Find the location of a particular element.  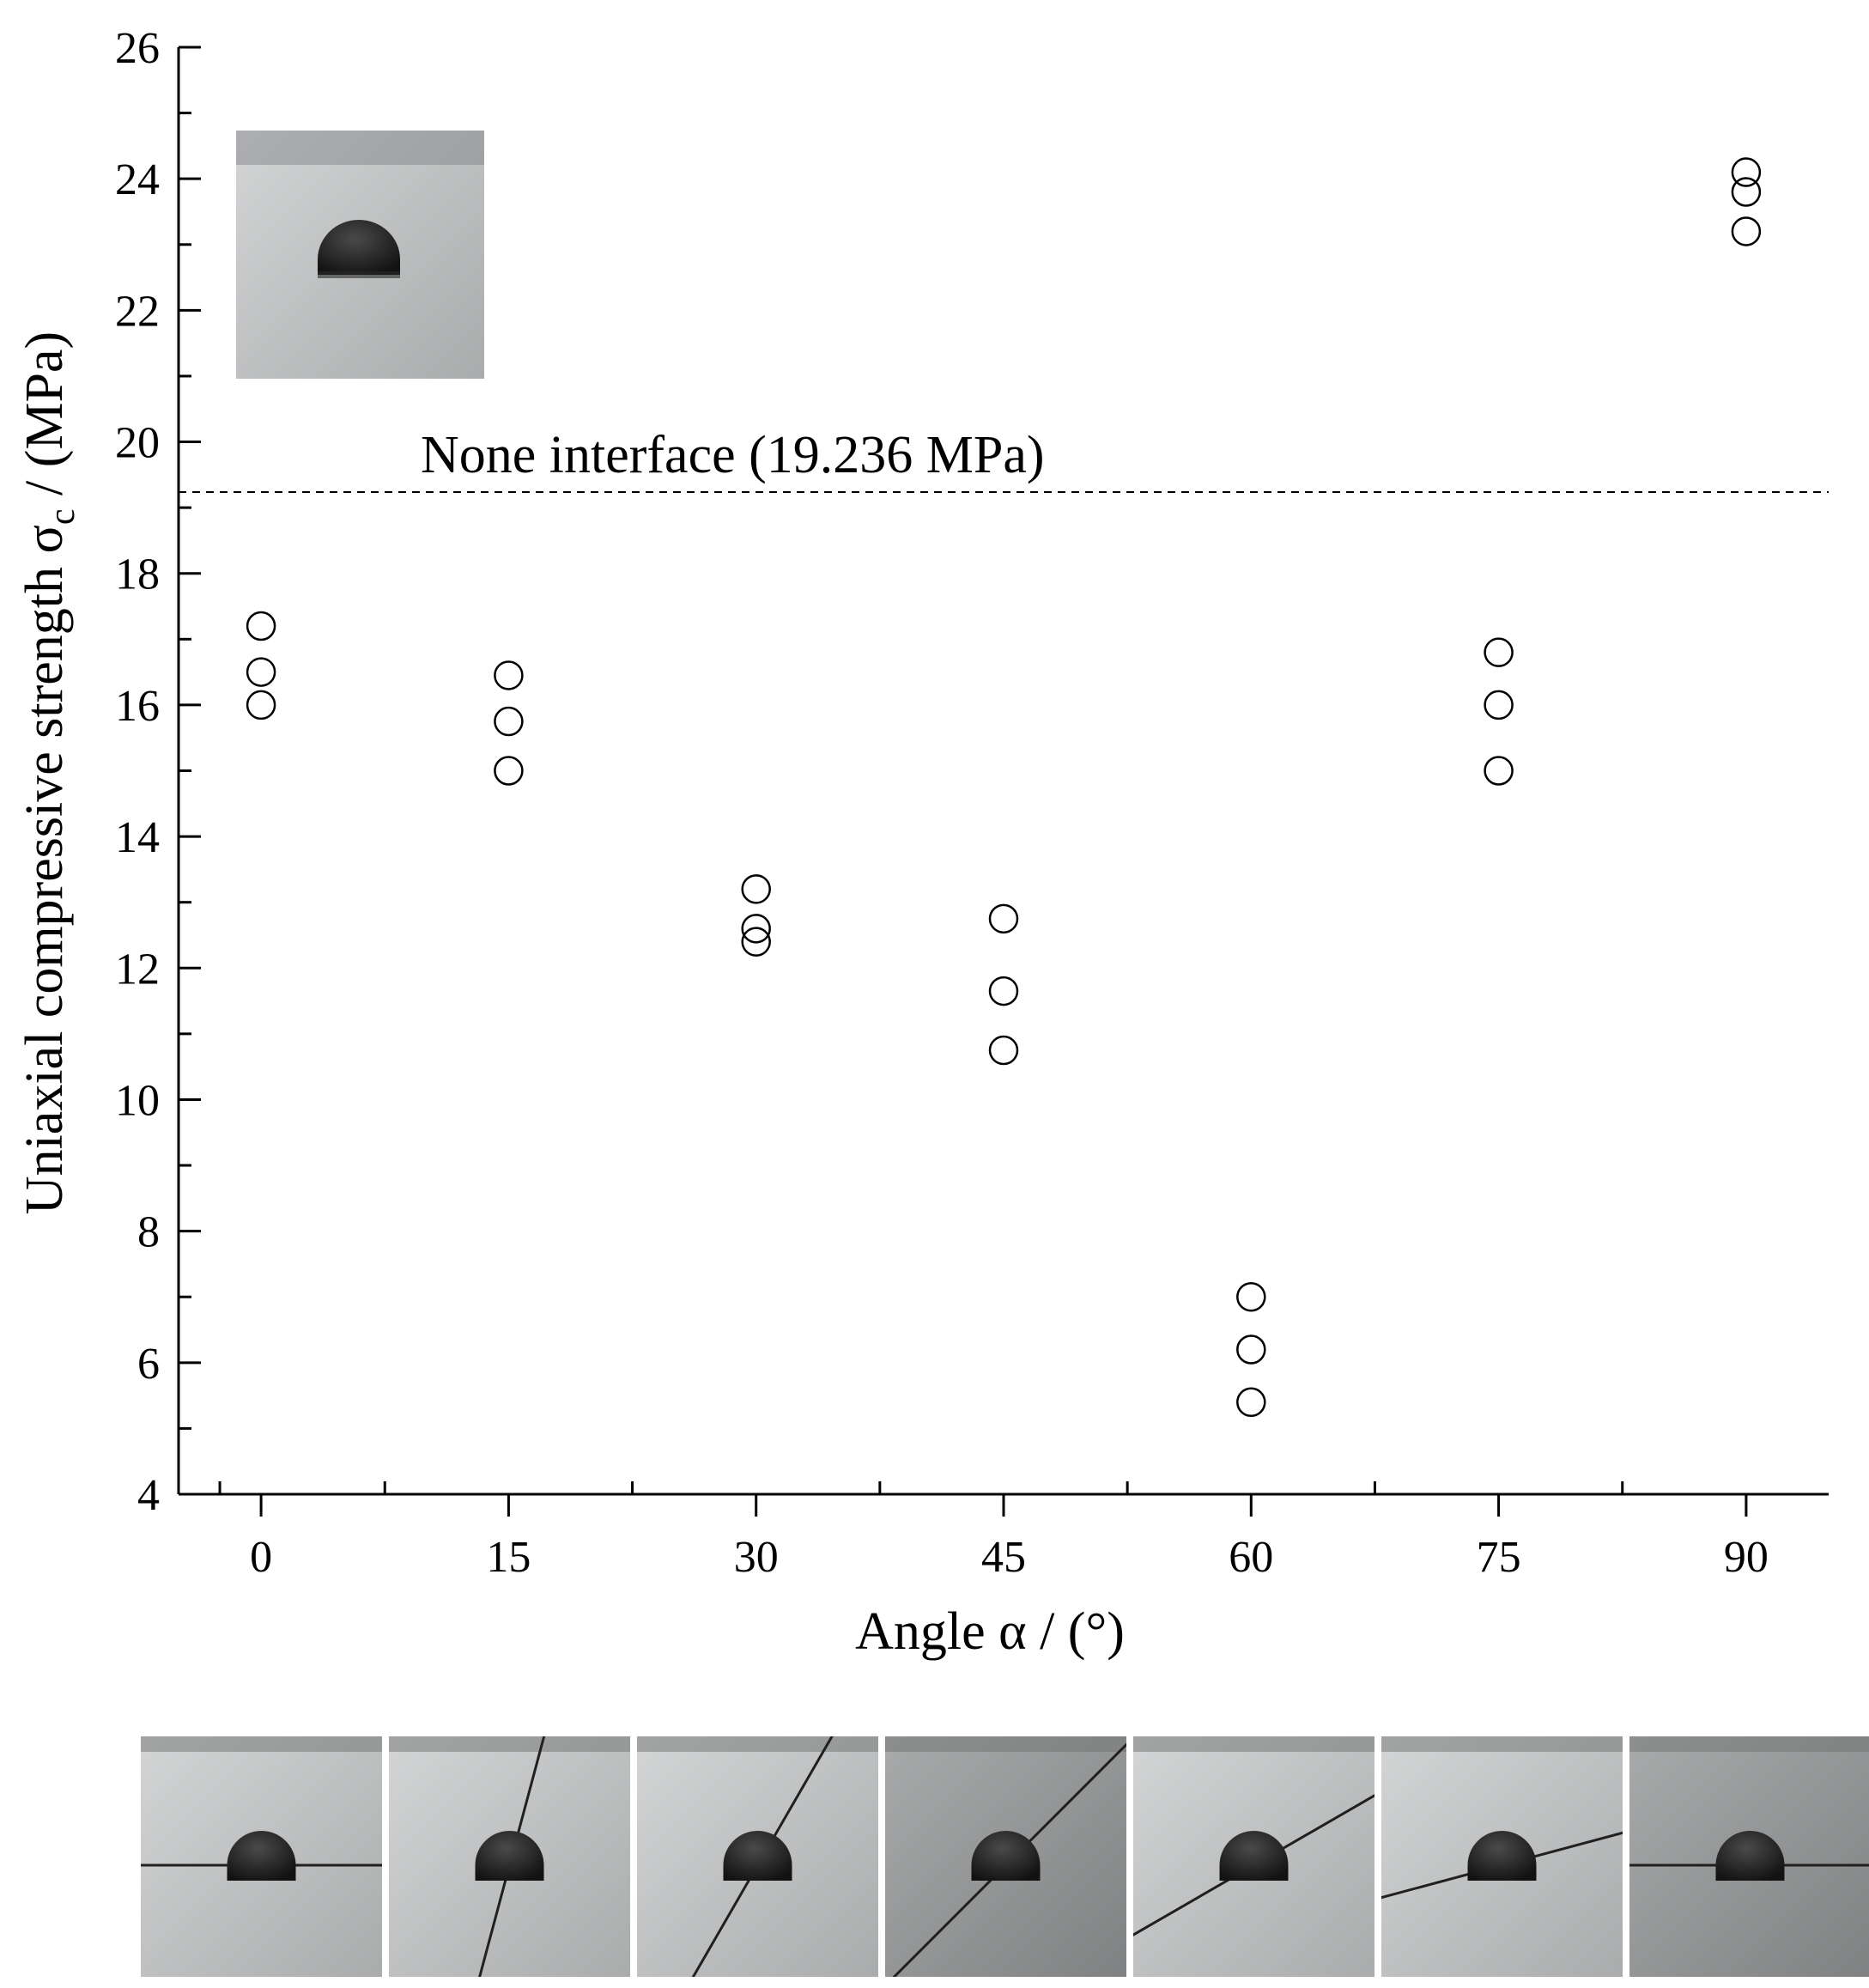

inset-specimen-photo is located at coordinates (360, 255).